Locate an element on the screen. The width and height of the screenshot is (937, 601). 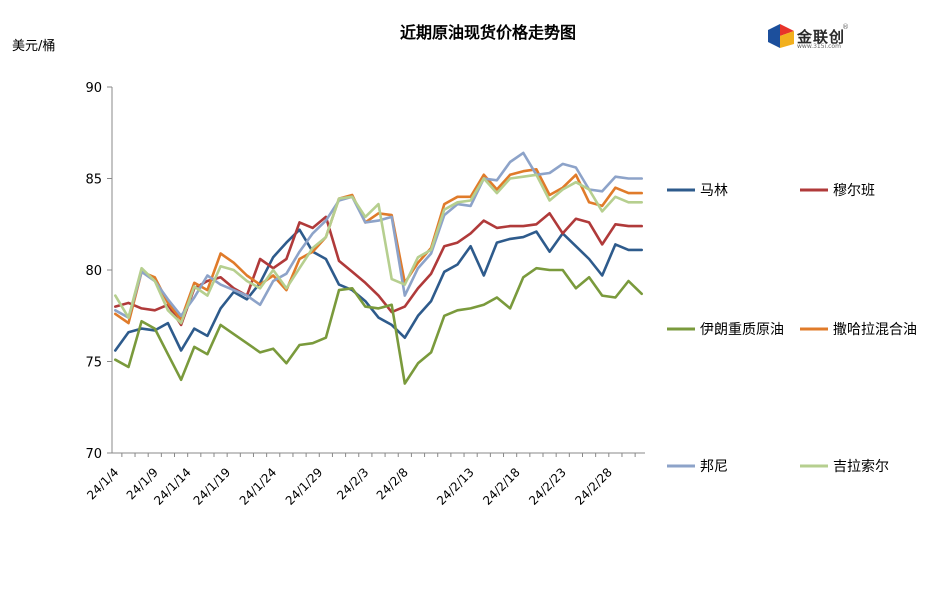
x-tick-label: 24/1/19 is located at coordinates (212, 486).